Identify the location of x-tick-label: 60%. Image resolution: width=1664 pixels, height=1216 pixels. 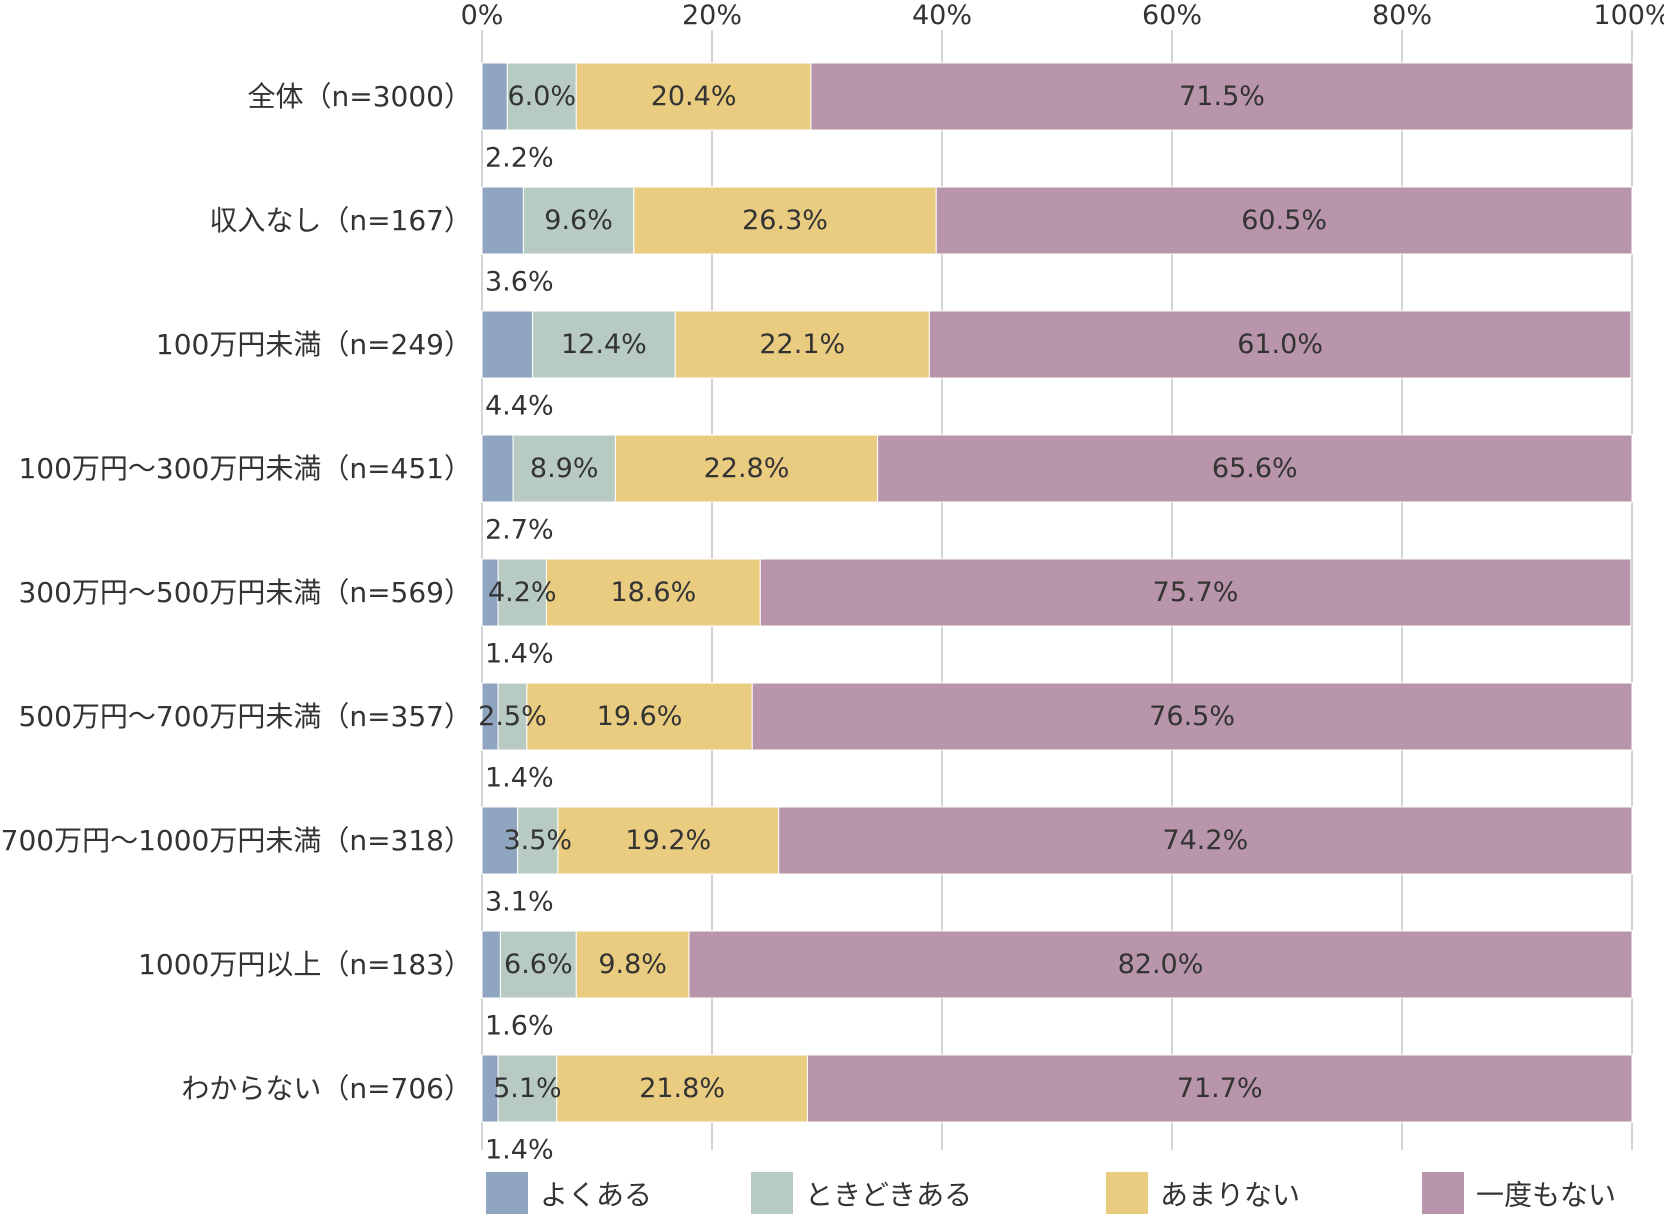
(1172, 15).